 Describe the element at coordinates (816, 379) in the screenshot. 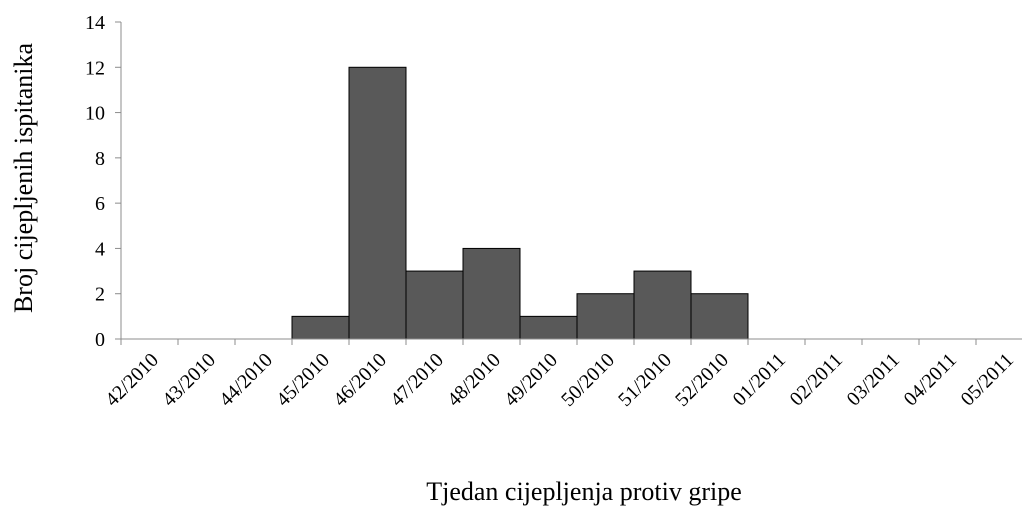

I see `x-tick-label: 02/2011` at that location.